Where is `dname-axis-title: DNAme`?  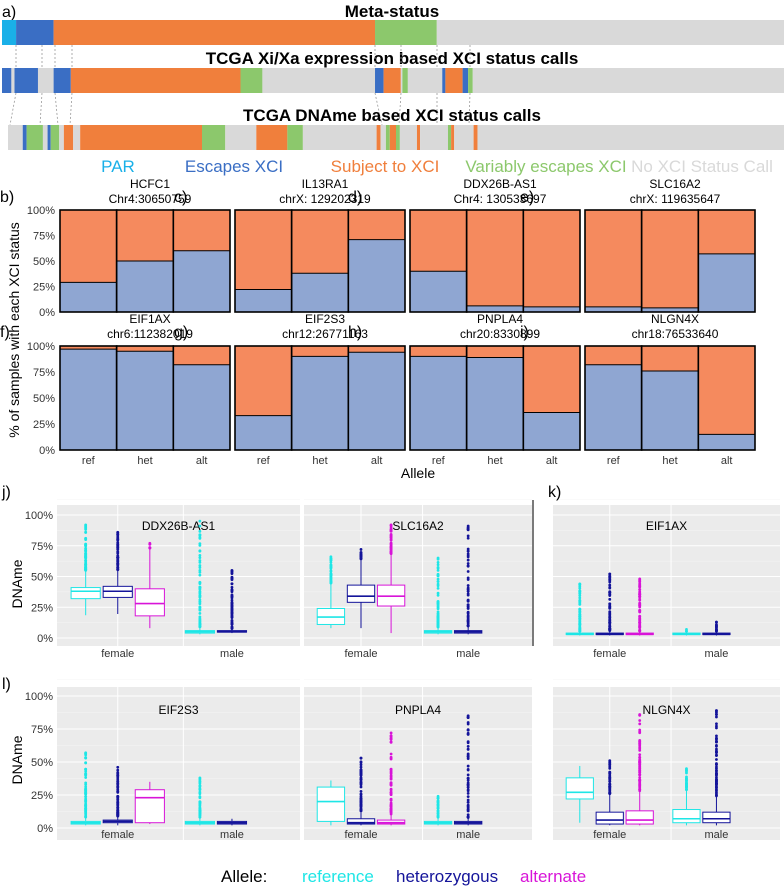
dname-axis-title: DNAme is located at coordinates (17, 583).